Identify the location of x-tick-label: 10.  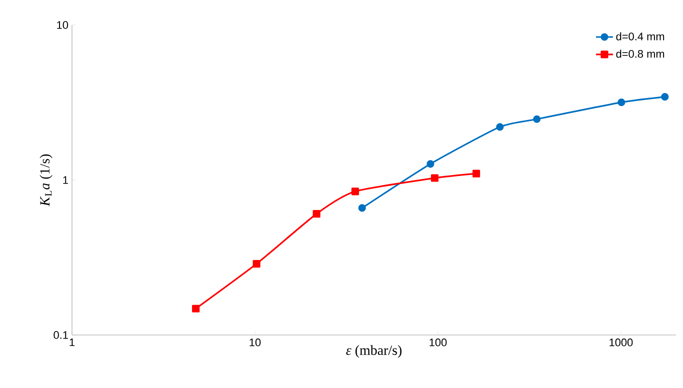
(255, 342).